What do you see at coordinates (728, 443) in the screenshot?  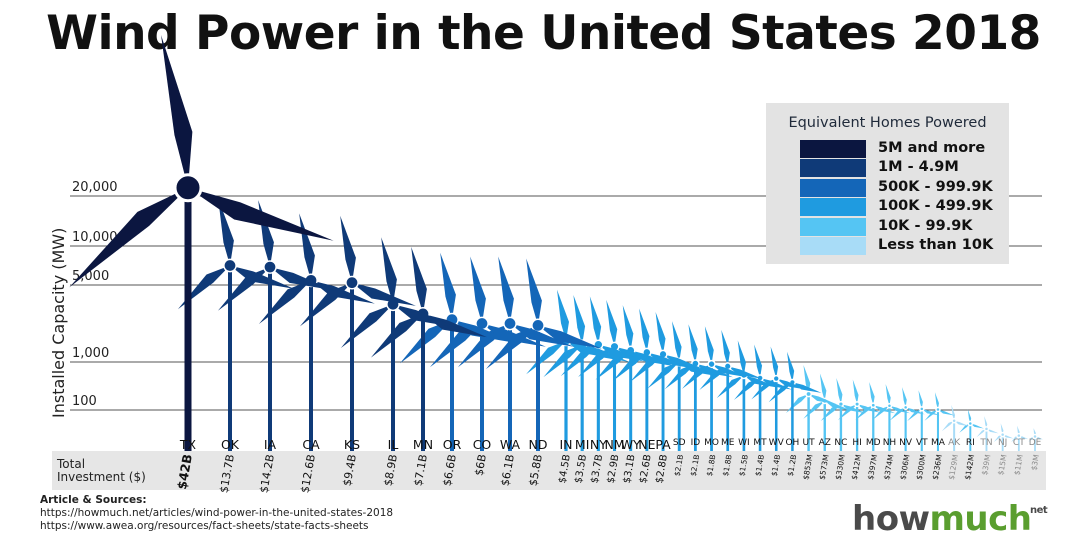 I see `category-label: ME` at bounding box center [728, 443].